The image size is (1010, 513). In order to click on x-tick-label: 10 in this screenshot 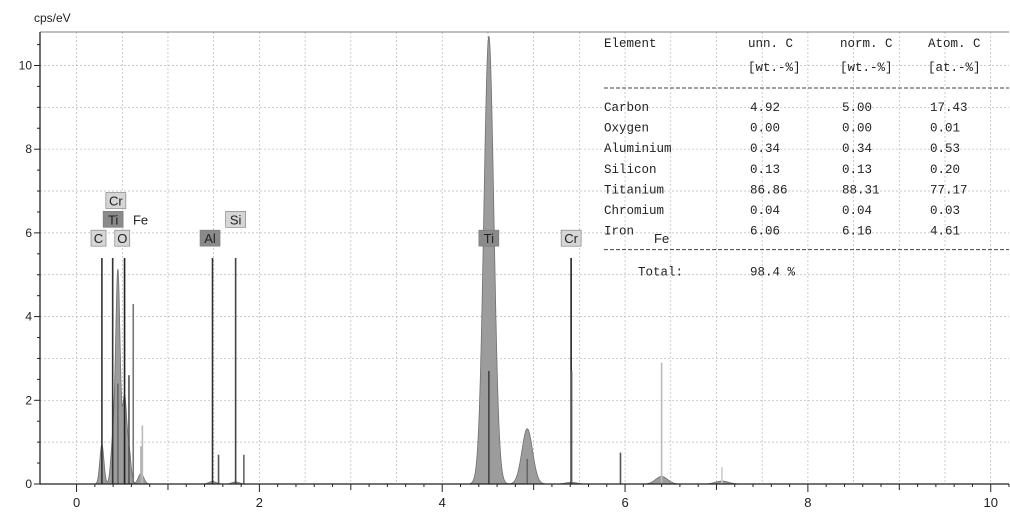, I will do `click(990, 502)`.